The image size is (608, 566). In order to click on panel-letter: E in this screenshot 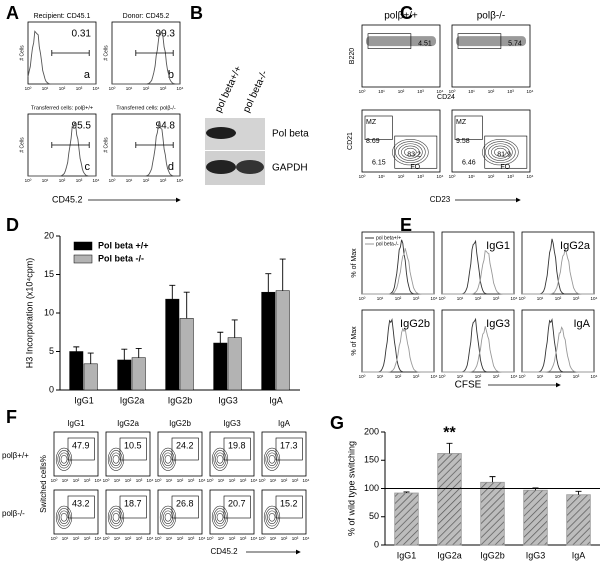, I will do `click(406, 225)`.